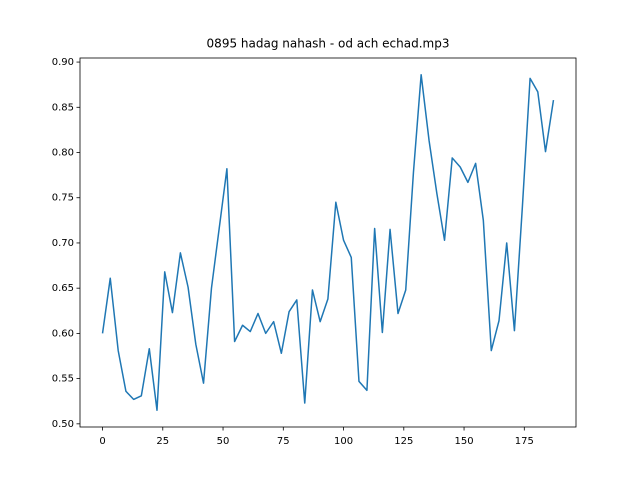 This screenshot has height=480, width=640. I want to click on y-tick-label: 0.90, so click(63, 62).